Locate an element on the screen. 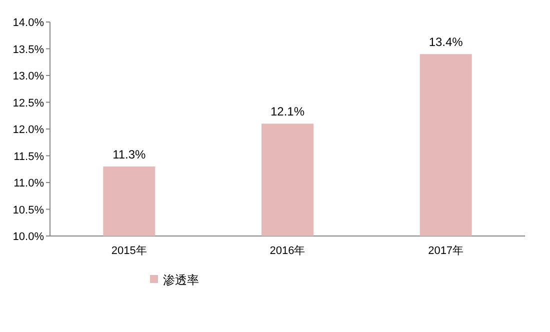  y-tick-label: 10.0% is located at coordinates (28, 237).